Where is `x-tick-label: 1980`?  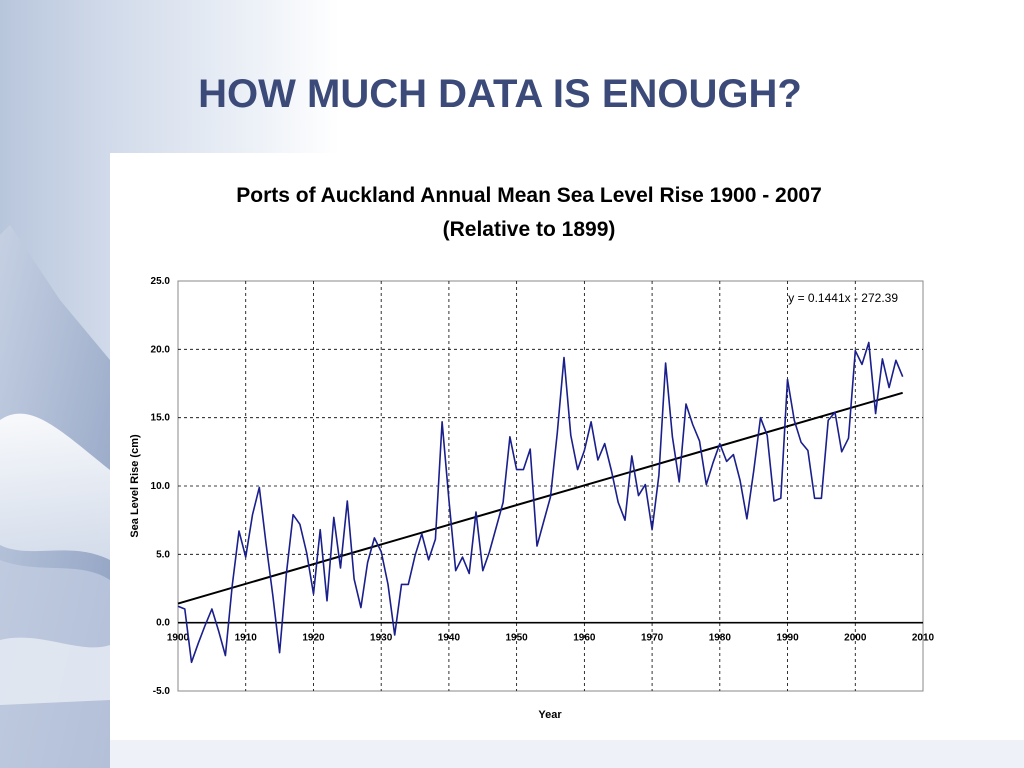
x-tick-label: 1980 is located at coordinates (720, 638).